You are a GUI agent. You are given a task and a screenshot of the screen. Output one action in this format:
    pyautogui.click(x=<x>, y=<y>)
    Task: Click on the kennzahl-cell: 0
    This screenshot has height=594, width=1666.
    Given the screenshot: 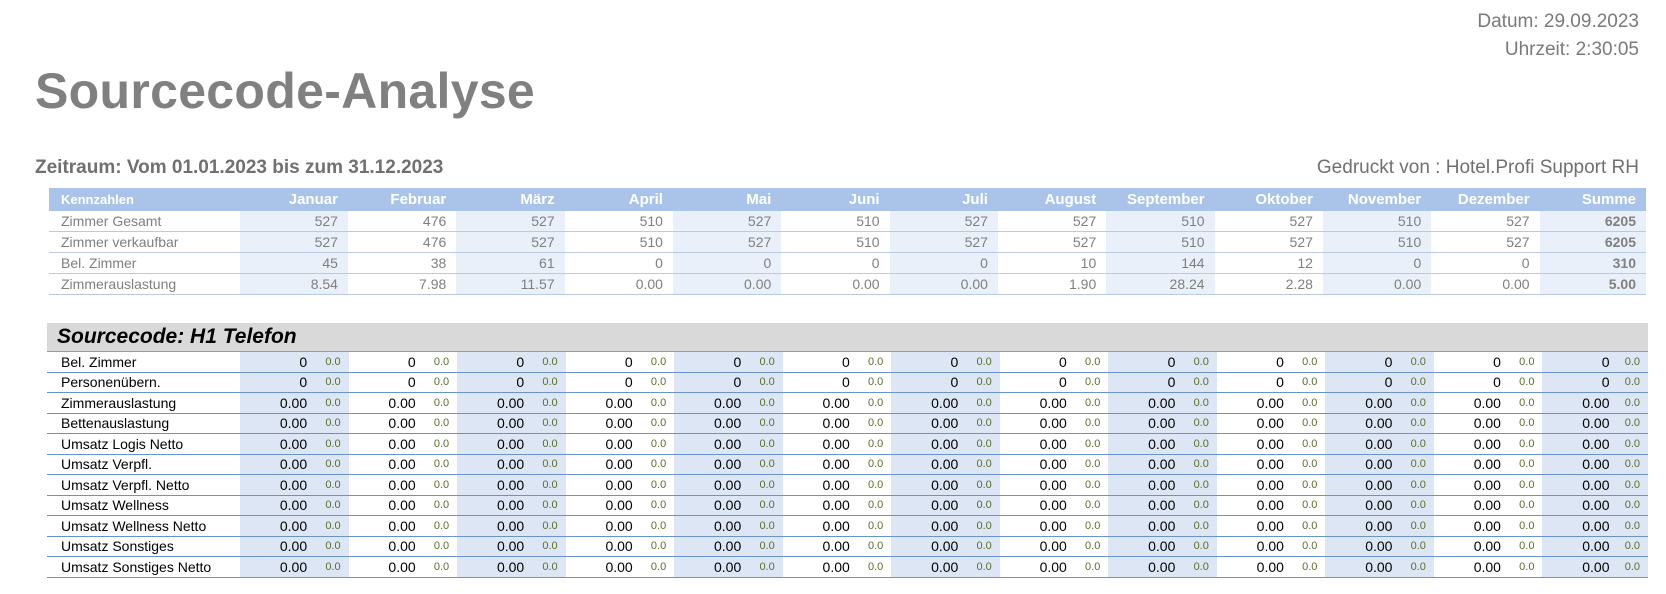 What is the action you would take?
    pyautogui.click(x=835, y=263)
    